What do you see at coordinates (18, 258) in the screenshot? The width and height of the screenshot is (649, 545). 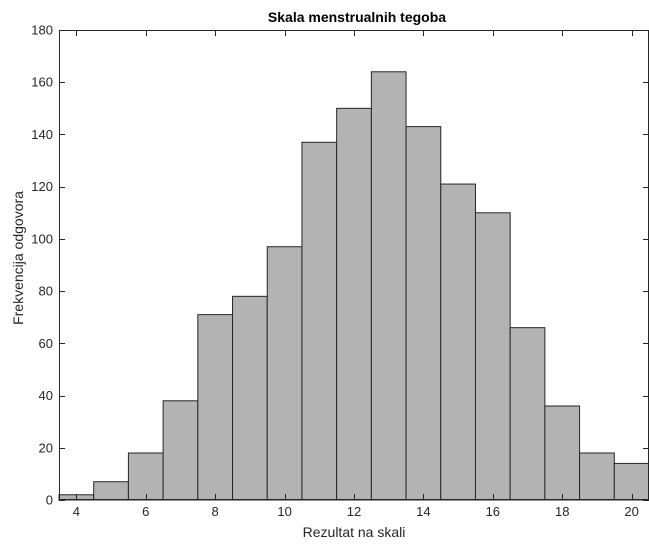 I see `y-axis-label: Frekvencija odgovora` at bounding box center [18, 258].